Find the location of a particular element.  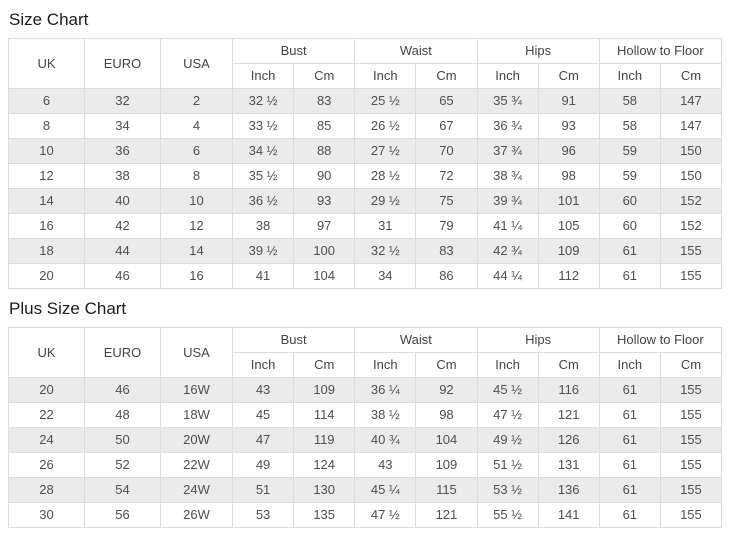

table-cell: 44 ¼ is located at coordinates (507, 276).